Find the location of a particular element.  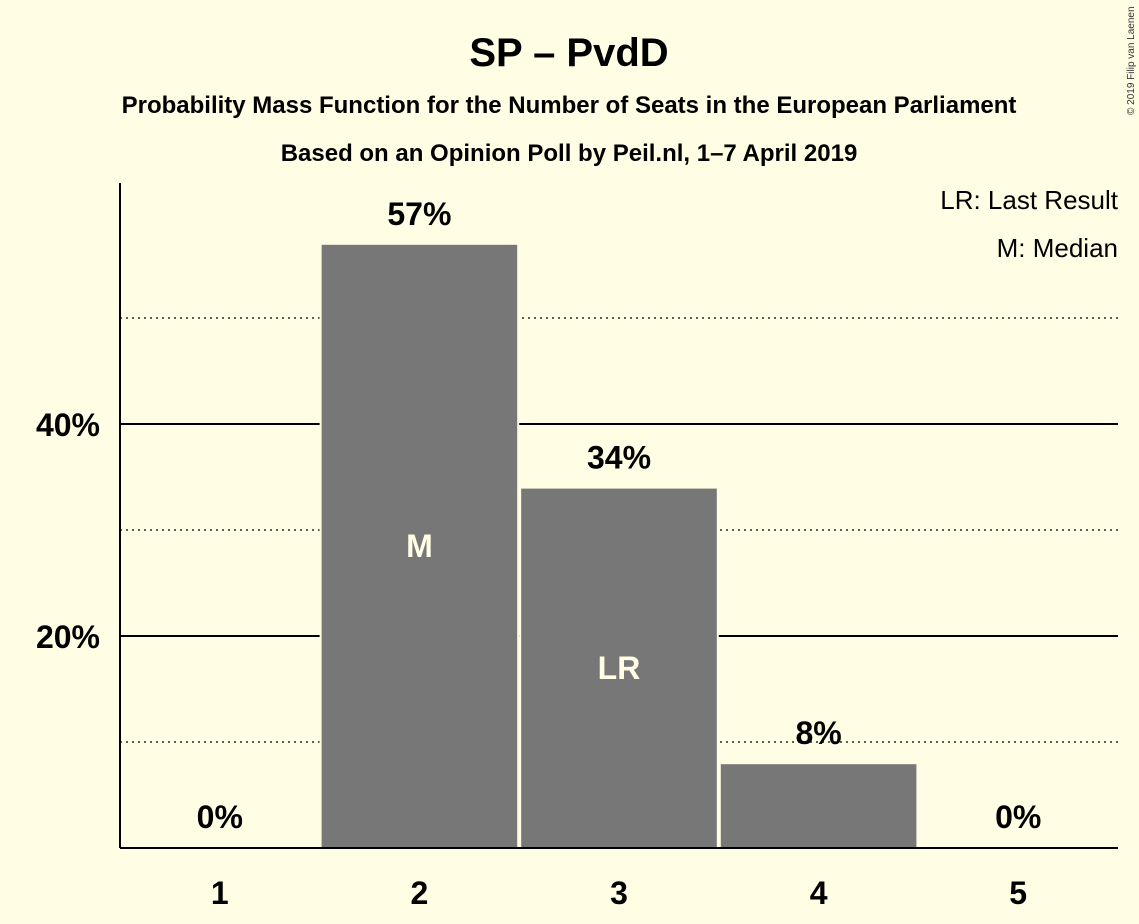

legend-entry: M: Median is located at coordinates (1057, 248).